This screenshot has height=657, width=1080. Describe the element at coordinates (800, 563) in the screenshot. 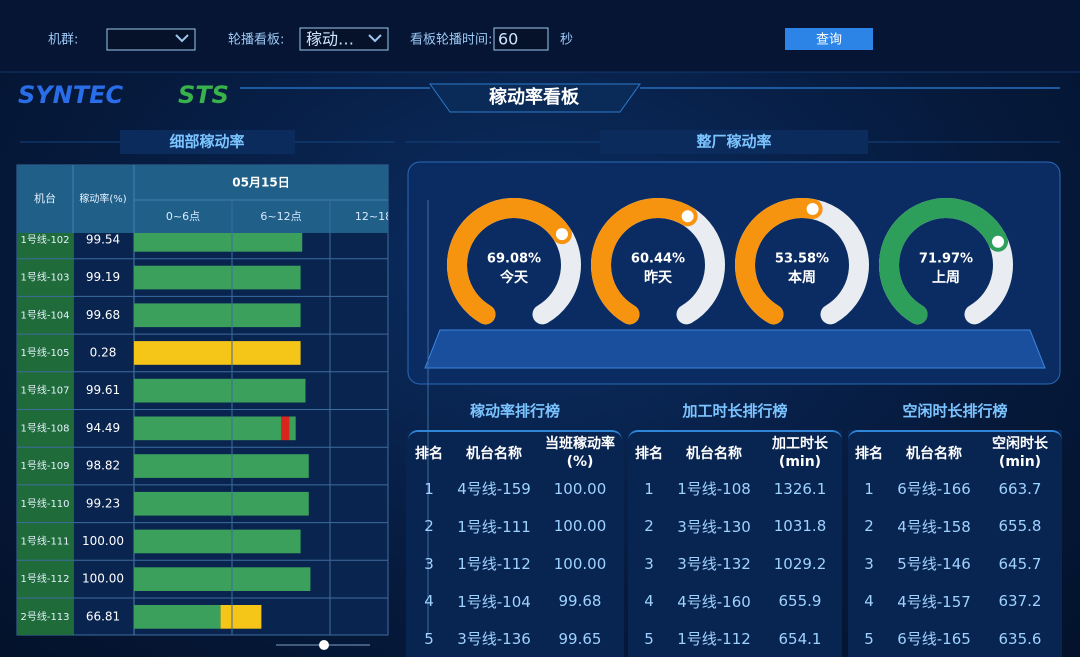

I see `ranking-cell: 1029.2` at that location.